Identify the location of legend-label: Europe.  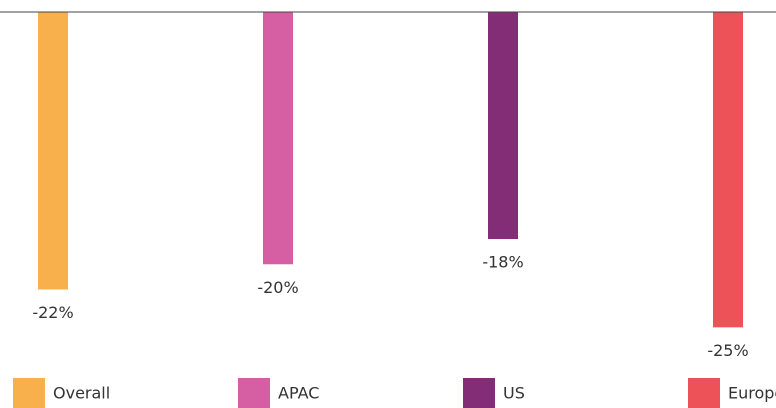
(752, 393).